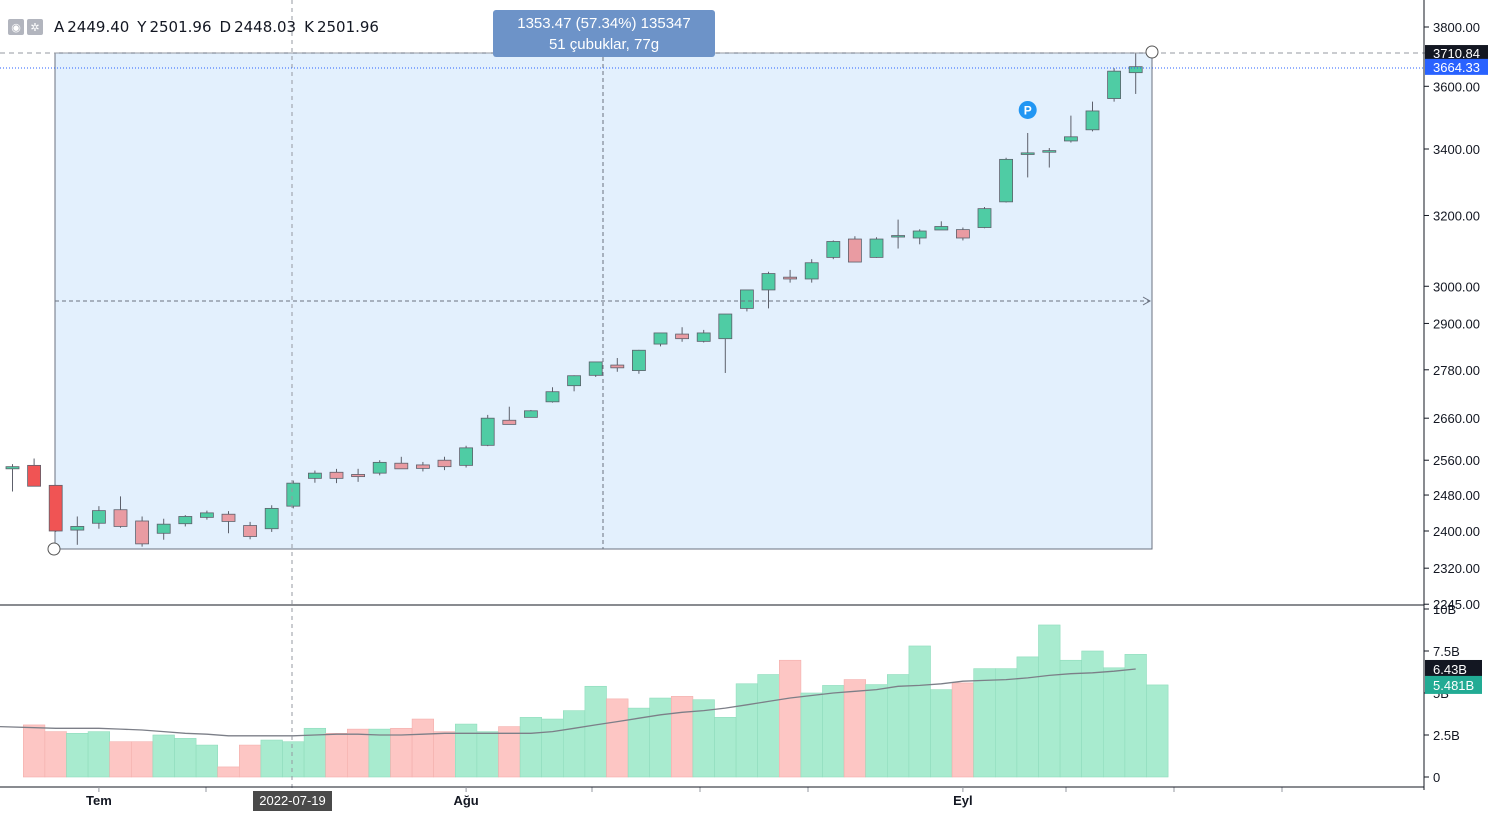 The height and width of the screenshot is (814, 1490). I want to click on open-label: A, so click(59, 27).